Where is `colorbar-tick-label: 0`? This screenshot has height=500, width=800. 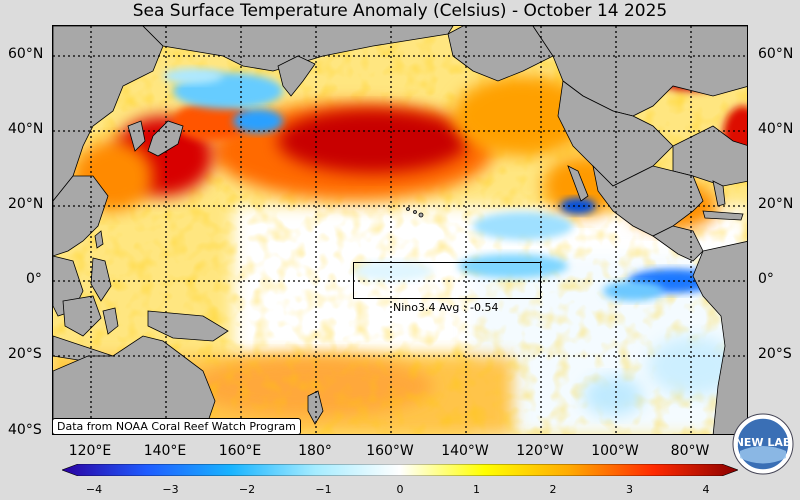 colorbar-tick-label: 0 is located at coordinates (400, 489).